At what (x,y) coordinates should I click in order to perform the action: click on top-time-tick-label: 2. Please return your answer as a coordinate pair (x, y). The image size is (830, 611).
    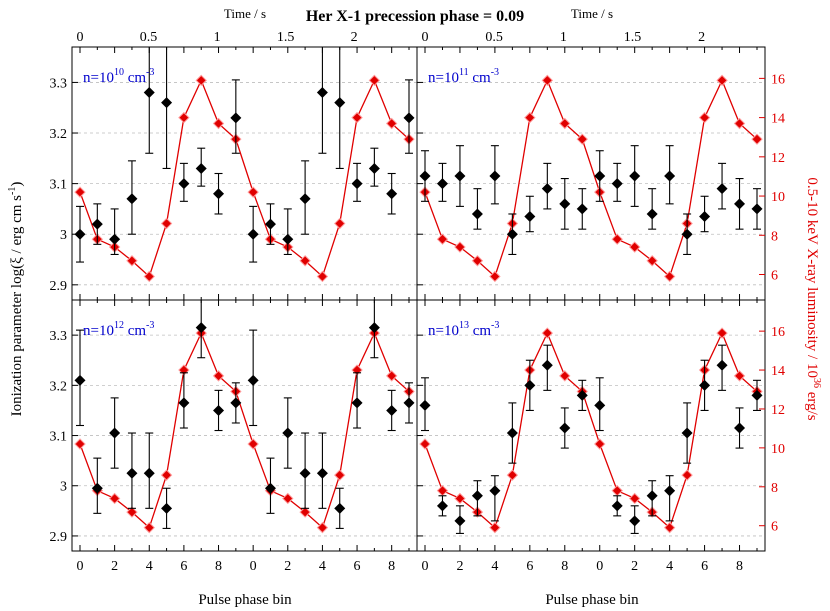
    Looking at the image, I should click on (354, 37).